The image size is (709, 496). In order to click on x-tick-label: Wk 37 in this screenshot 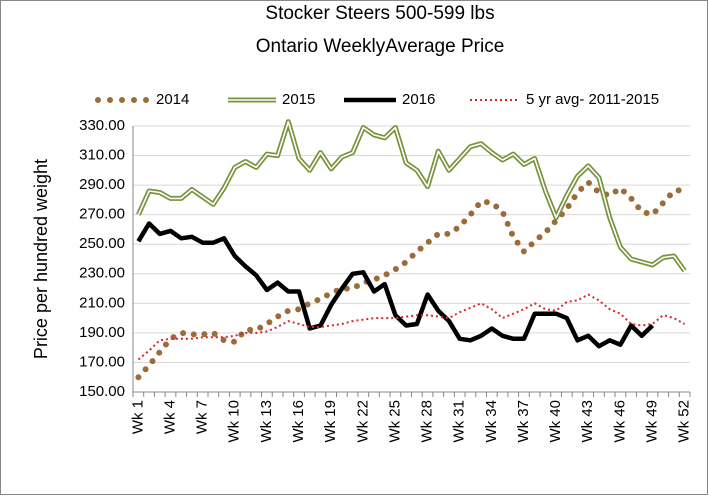, I will do `click(523, 421)`.